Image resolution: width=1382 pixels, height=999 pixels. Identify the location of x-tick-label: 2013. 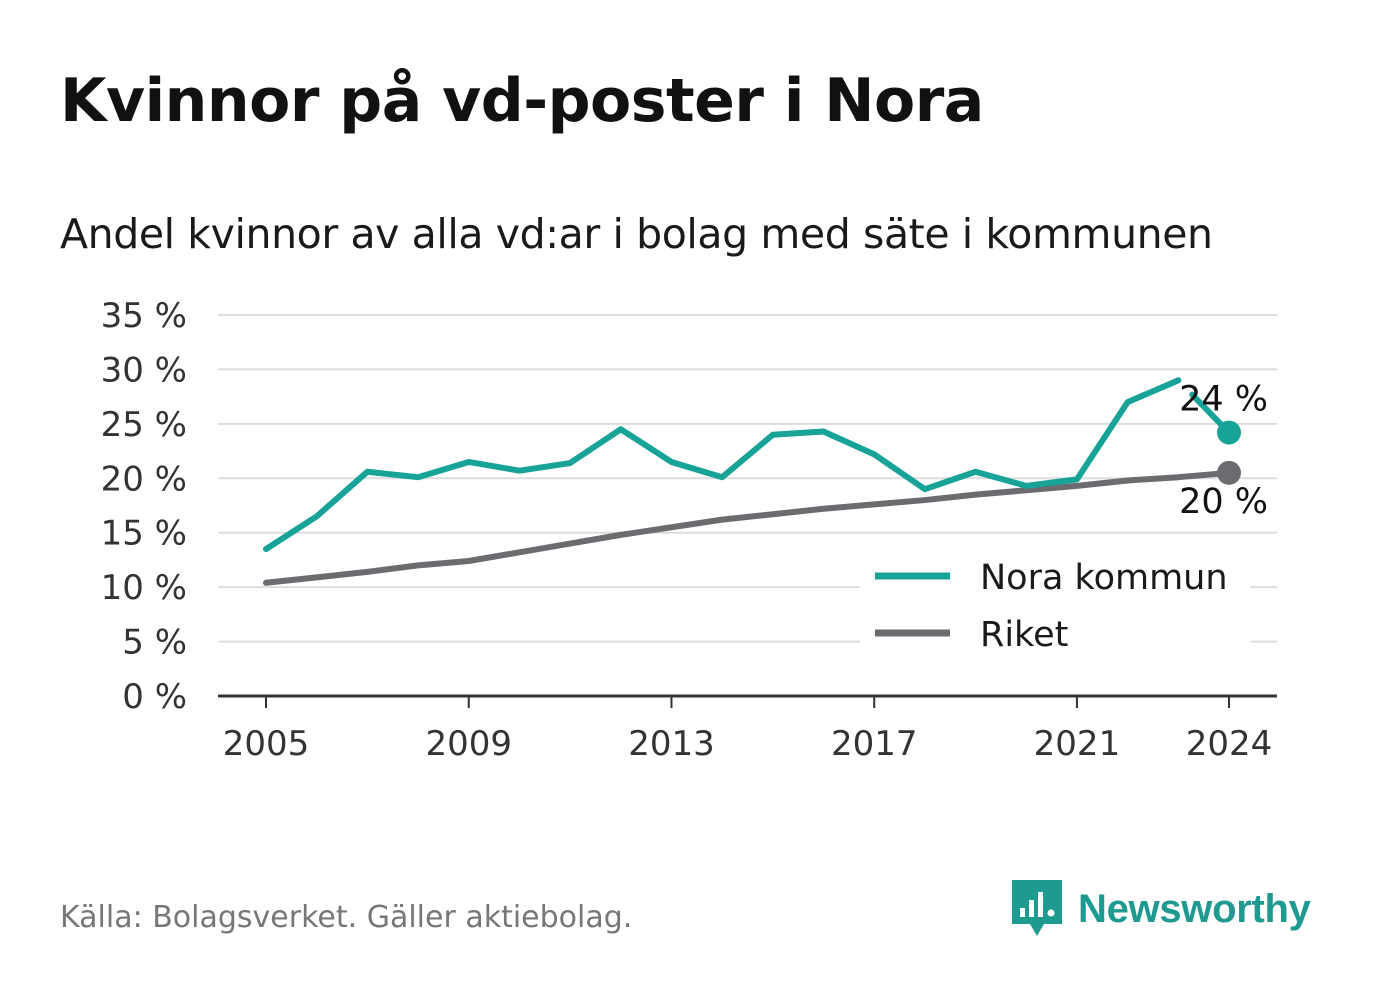
(671, 744).